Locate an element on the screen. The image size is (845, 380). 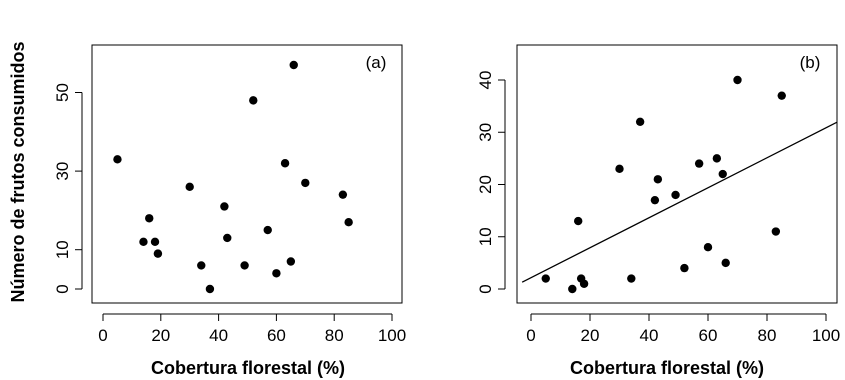
panel-a-x-axis-title: Cobertura florestal (%) is located at coordinates (248, 368).